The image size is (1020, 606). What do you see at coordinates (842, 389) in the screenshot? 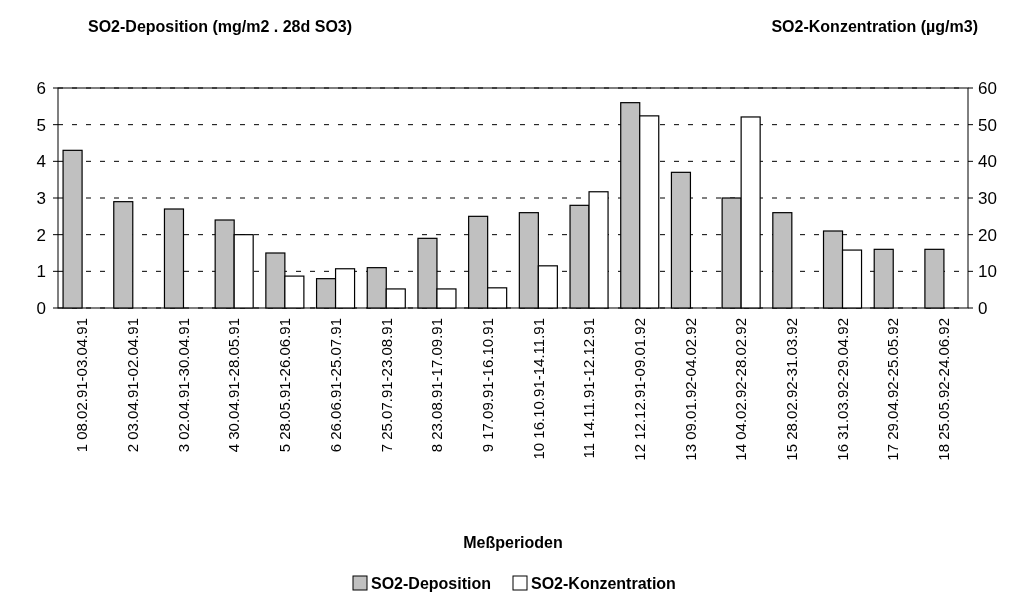
I see `x-tick-label: 16 31.03.92-29.04.92` at bounding box center [842, 389].